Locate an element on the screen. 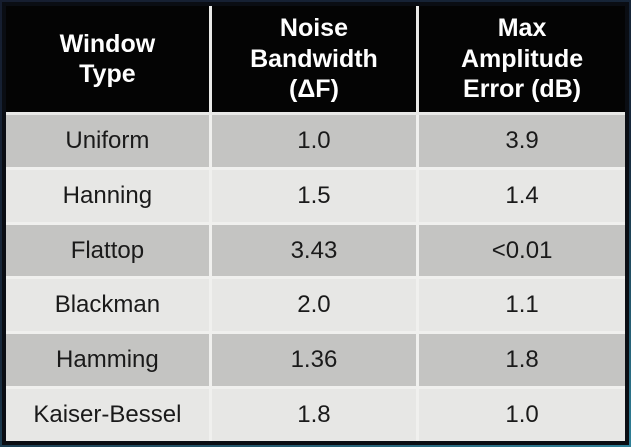  cell-noise-bandwidth: 1.8 is located at coordinates (314, 413).